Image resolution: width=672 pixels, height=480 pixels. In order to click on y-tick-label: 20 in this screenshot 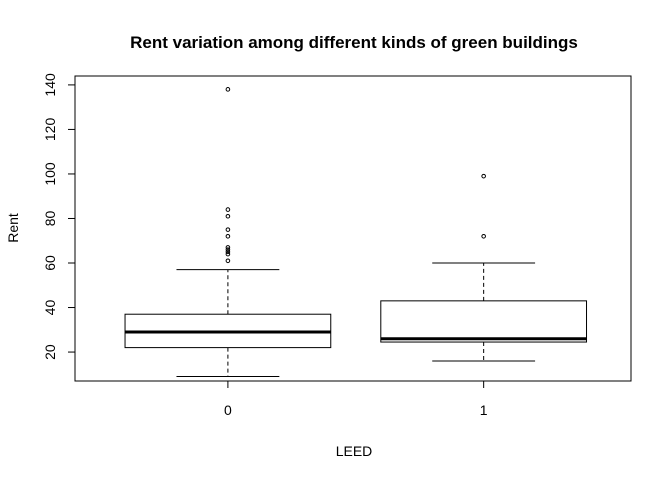, I will do `click(50, 352)`.